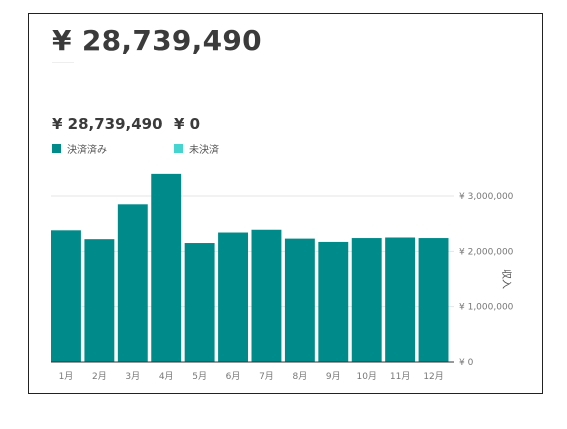 This screenshot has height=429, width=567. What do you see at coordinates (204, 150) in the screenshot?
I see `legend-label-unsettled: 未決済` at bounding box center [204, 150].